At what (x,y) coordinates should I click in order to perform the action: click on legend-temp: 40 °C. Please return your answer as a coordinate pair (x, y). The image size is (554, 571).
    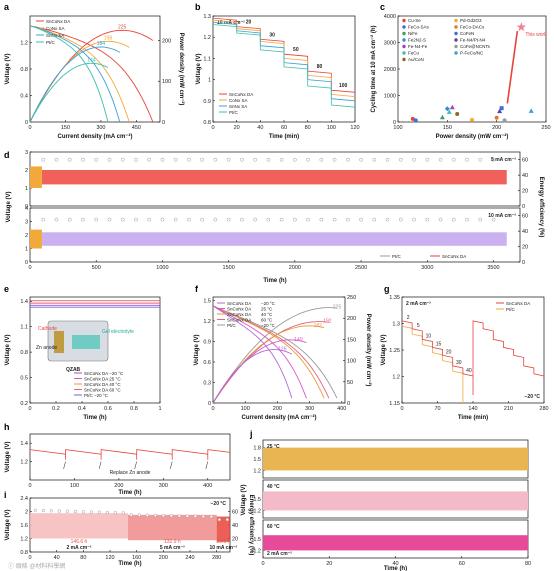
    Looking at the image, I should click on (267, 314).